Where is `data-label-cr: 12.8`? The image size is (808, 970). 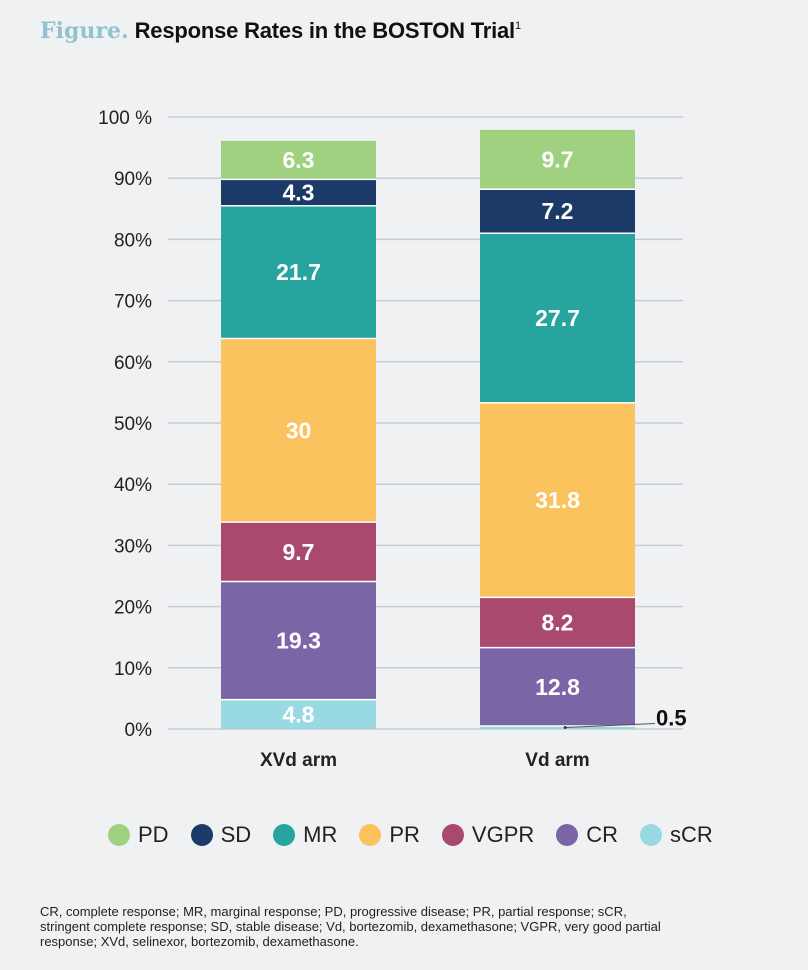 data-label-cr: 12.8 is located at coordinates (557, 687).